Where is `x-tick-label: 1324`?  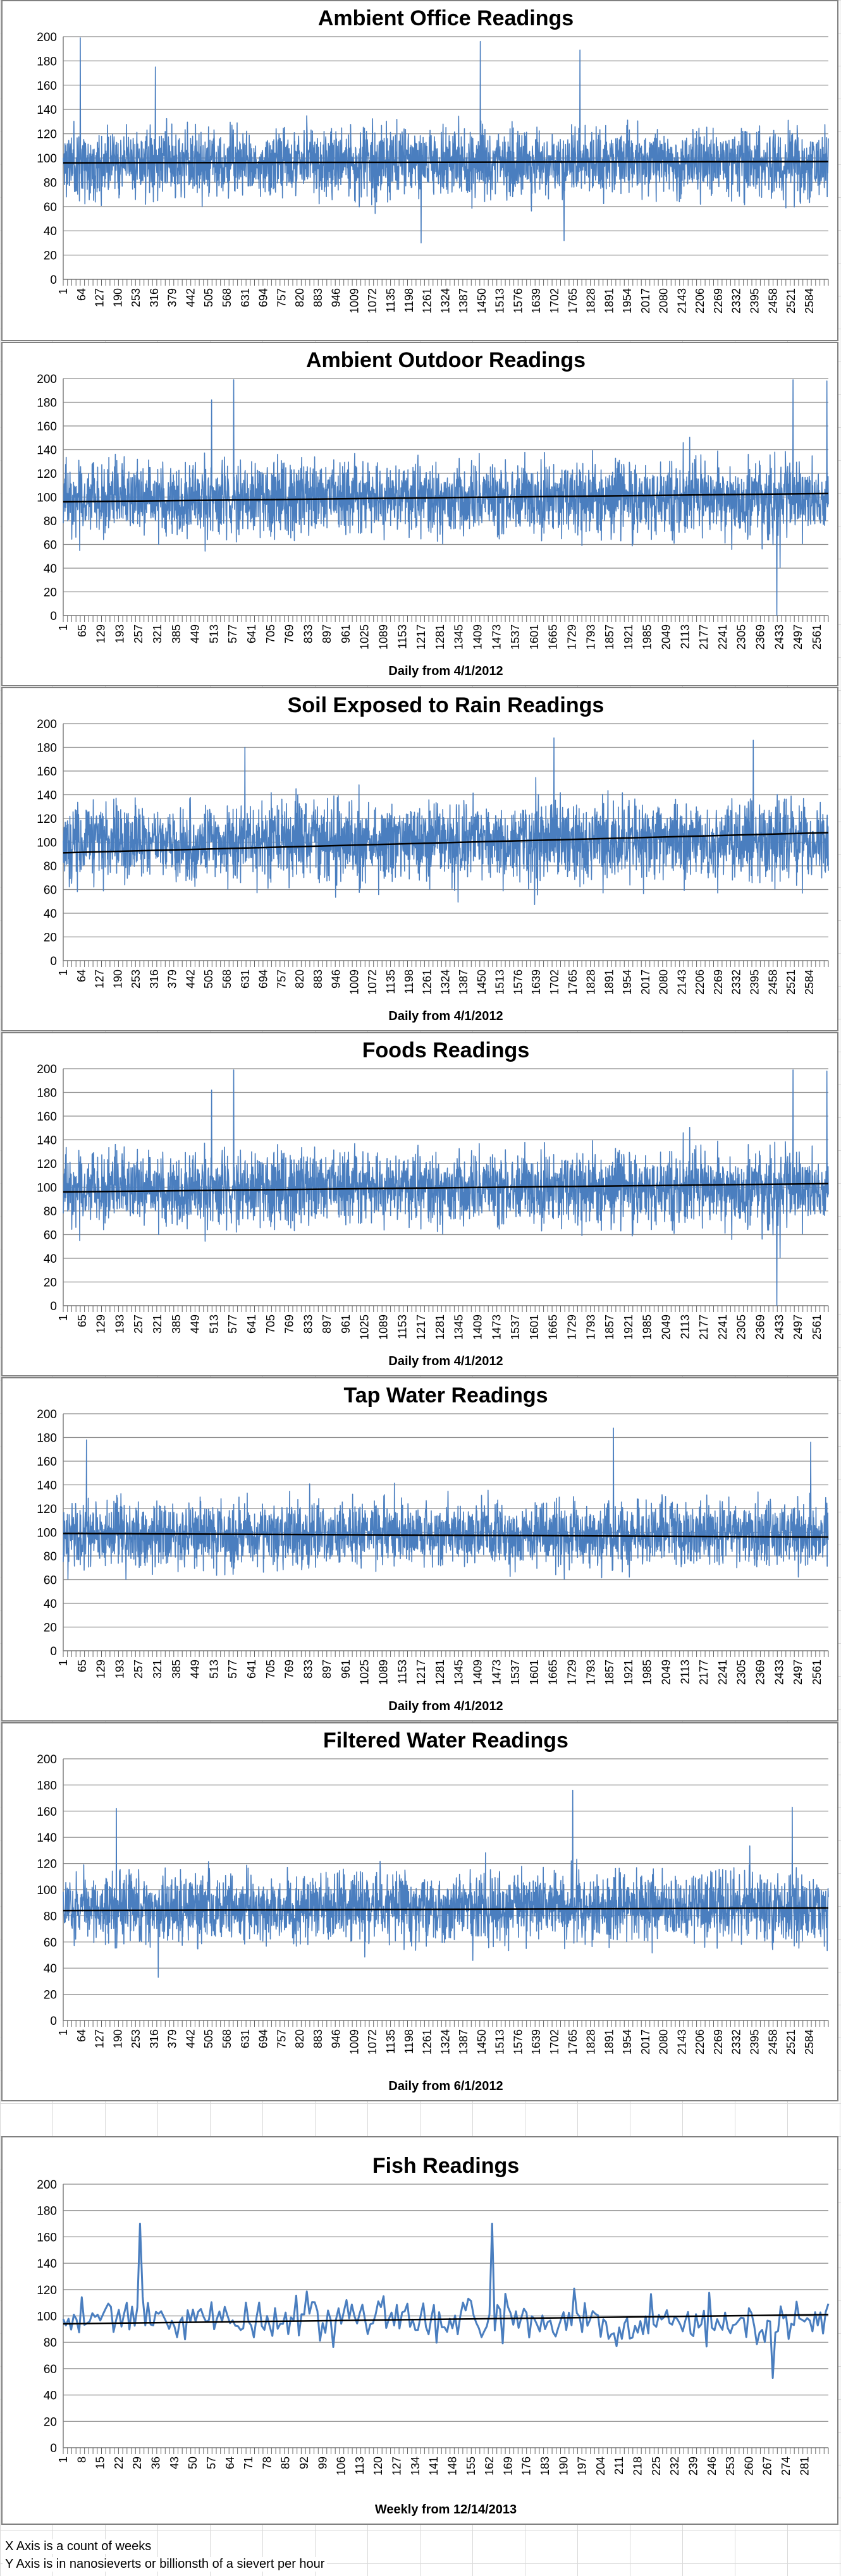
x-tick-label: 1324 is located at coordinates (445, 982).